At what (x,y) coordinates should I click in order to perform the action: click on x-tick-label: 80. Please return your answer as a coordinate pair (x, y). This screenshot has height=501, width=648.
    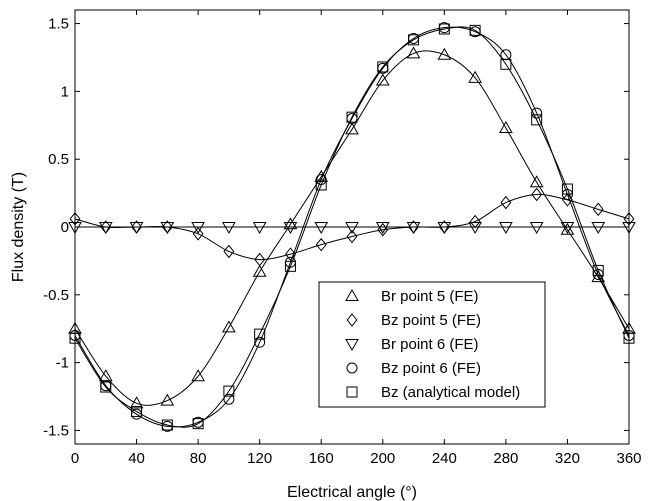
    Looking at the image, I should click on (198, 458).